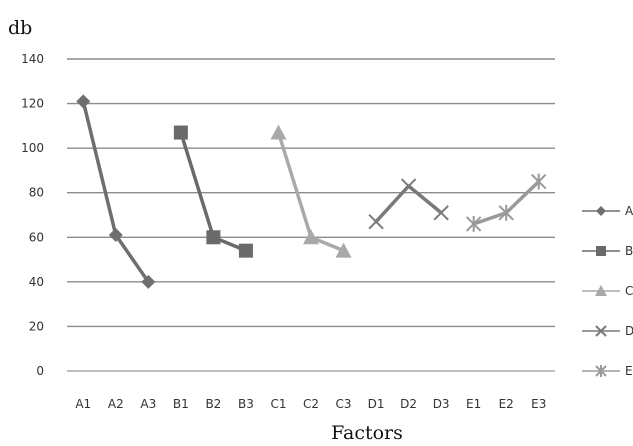 Image resolution: width=633 pixels, height=446 pixels. What do you see at coordinates (629, 331) in the screenshot?
I see `legend-label-D: D` at bounding box center [629, 331].